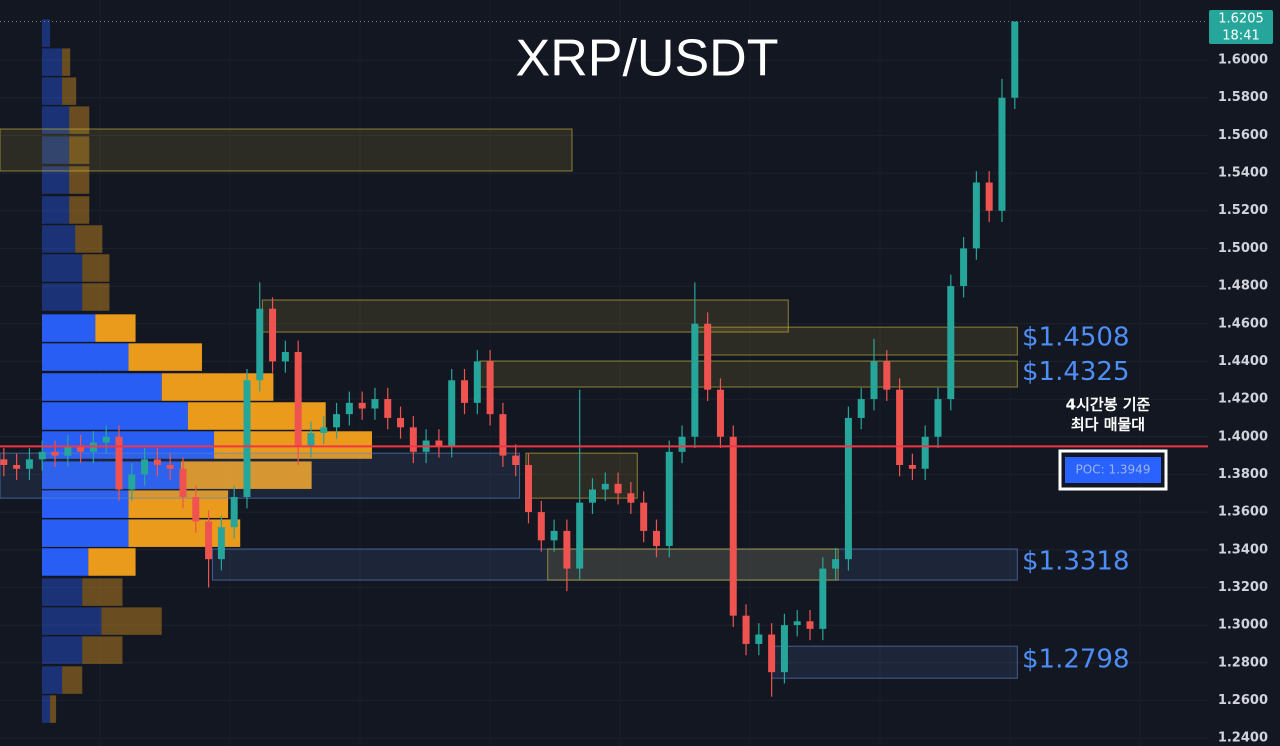 The image size is (1280, 746). Describe the element at coordinates (1243, 97) in the screenshot. I see `y-tick-label: 1.5800` at that location.